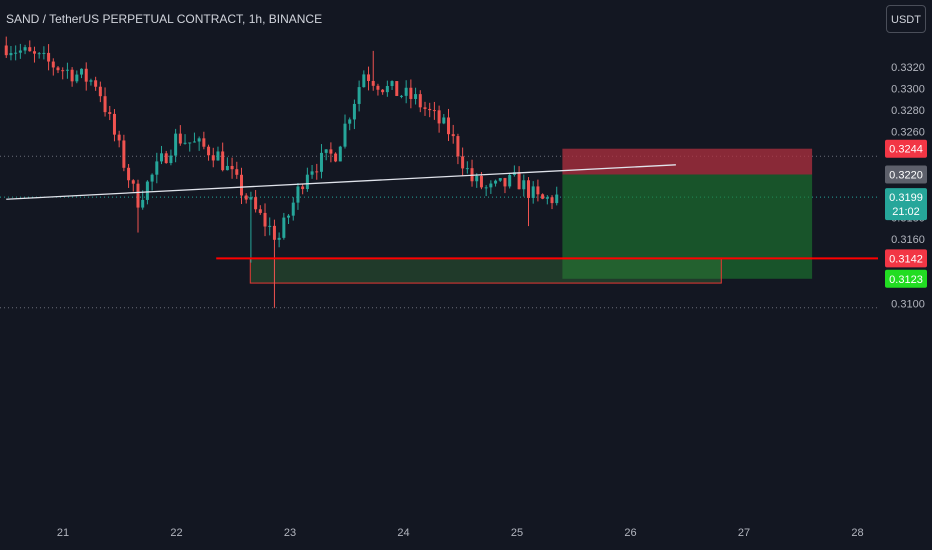 The image size is (932, 550). I want to click on x-tick-label: 23, so click(290, 533).